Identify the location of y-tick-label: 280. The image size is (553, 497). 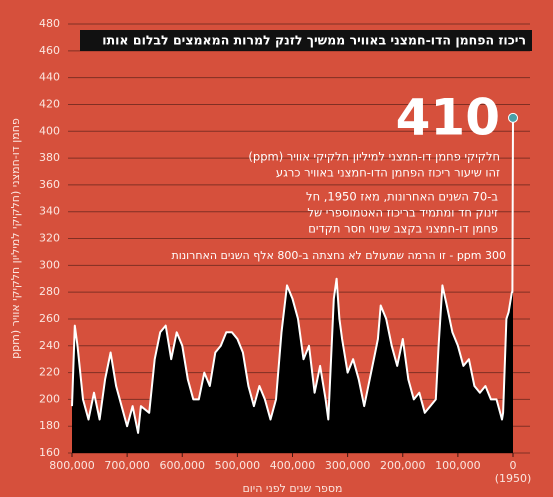
(49, 291).